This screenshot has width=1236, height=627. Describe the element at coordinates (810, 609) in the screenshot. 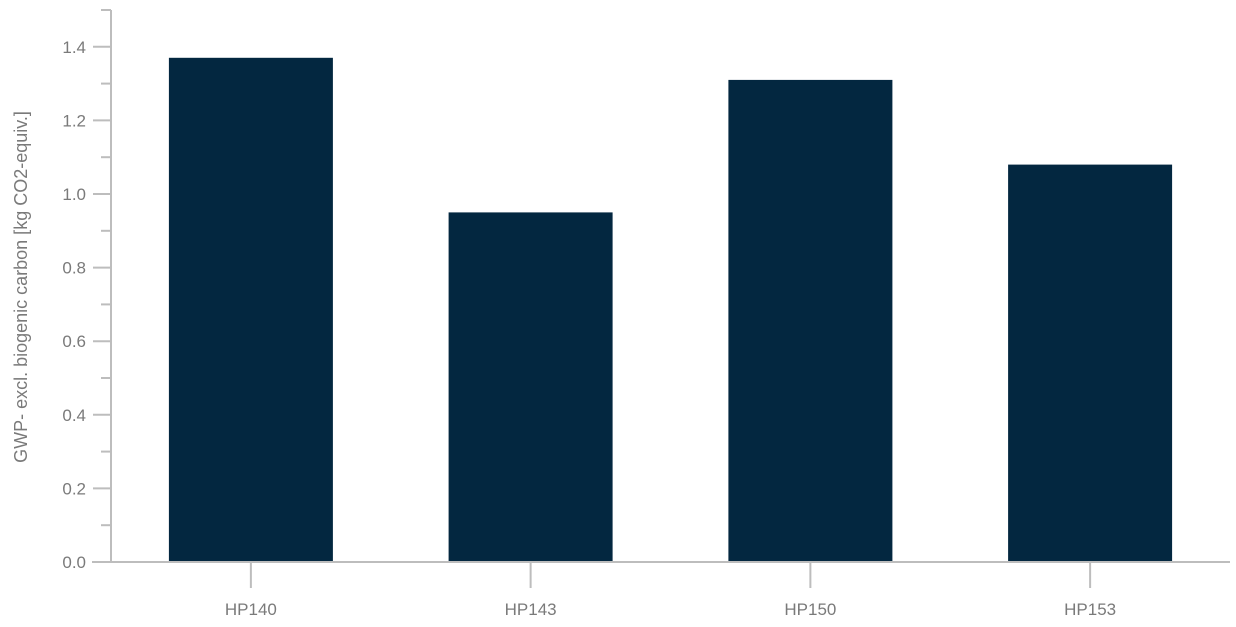

I see `x-tick-label-hp150: HP150` at that location.